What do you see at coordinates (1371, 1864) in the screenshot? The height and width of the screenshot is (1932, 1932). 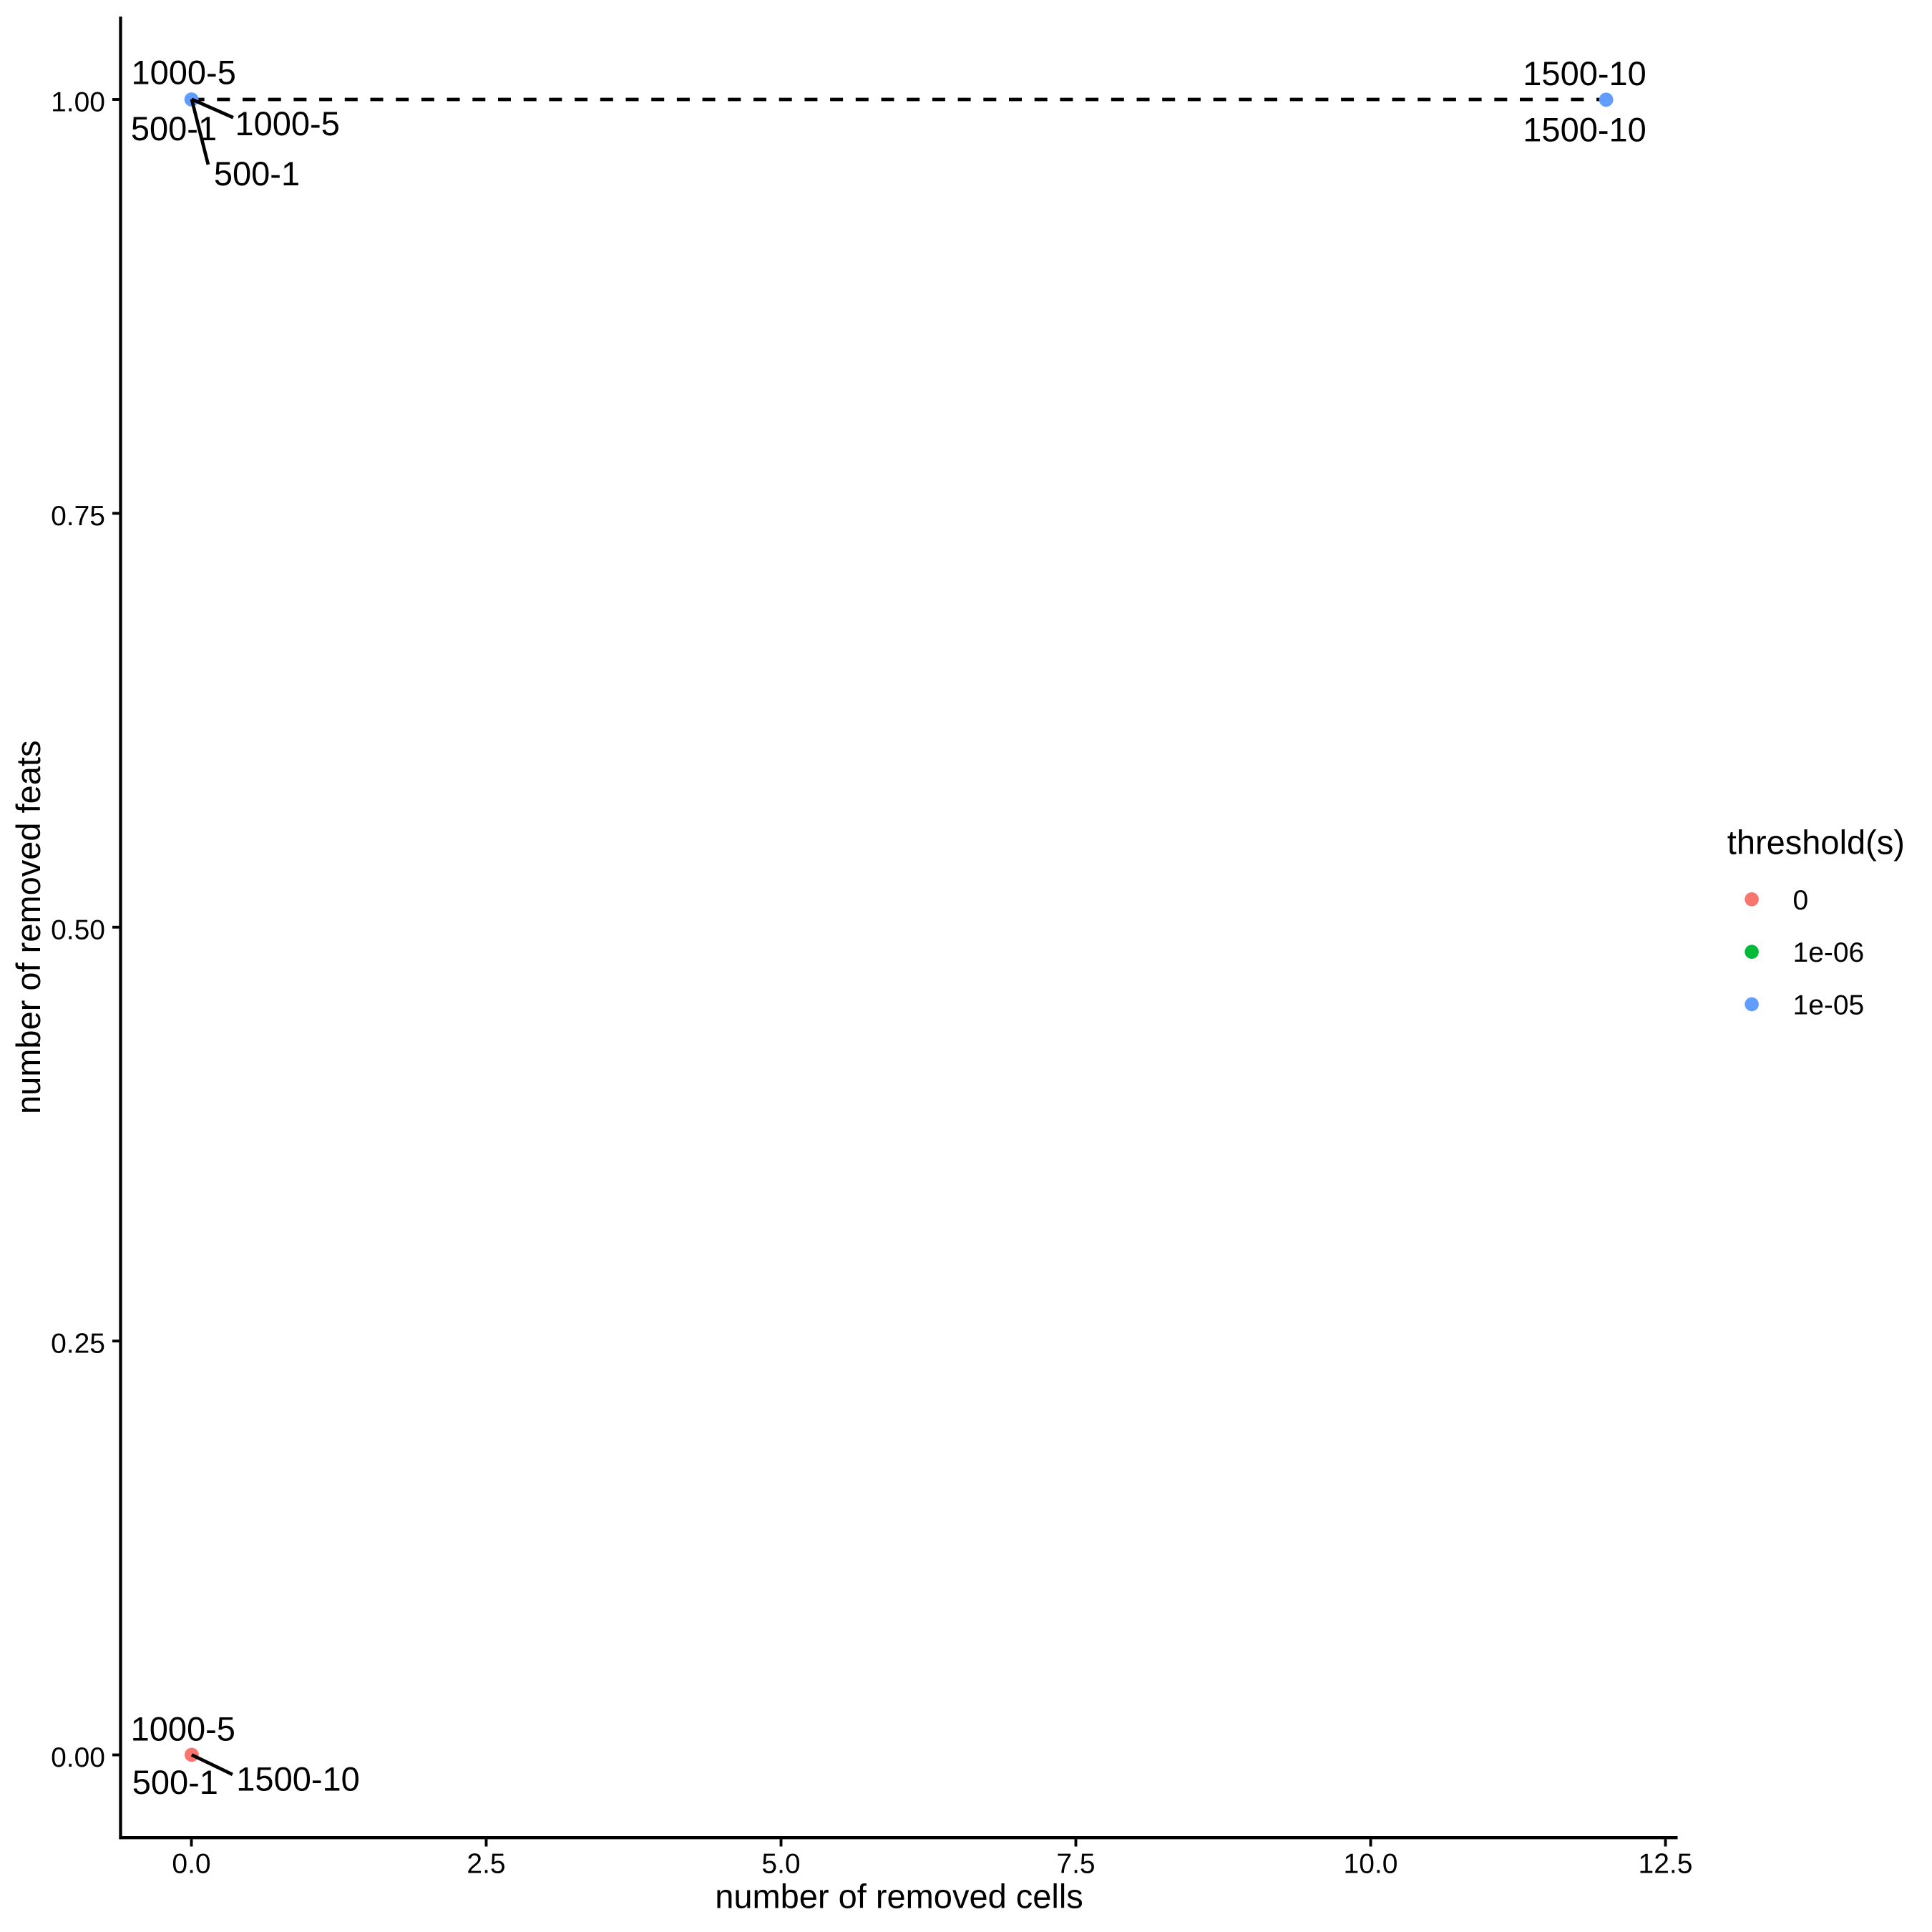 I see `svg-text: 10.0` at bounding box center [1371, 1864].